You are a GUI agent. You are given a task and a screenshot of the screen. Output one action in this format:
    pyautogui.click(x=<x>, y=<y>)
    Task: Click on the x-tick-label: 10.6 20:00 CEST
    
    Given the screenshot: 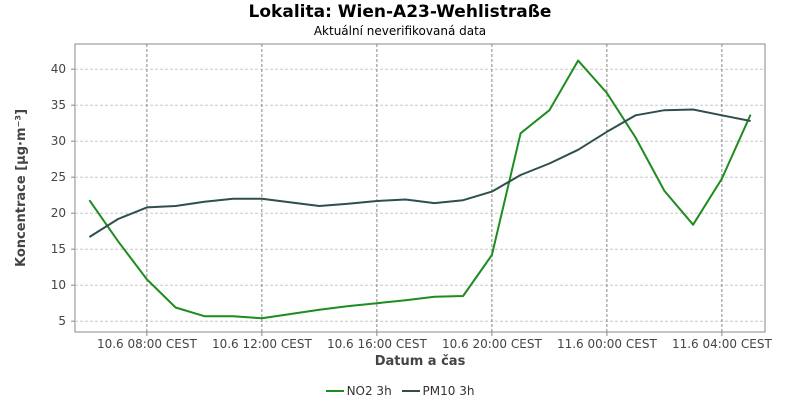 What is the action you would take?
    pyautogui.click(x=492, y=344)
    